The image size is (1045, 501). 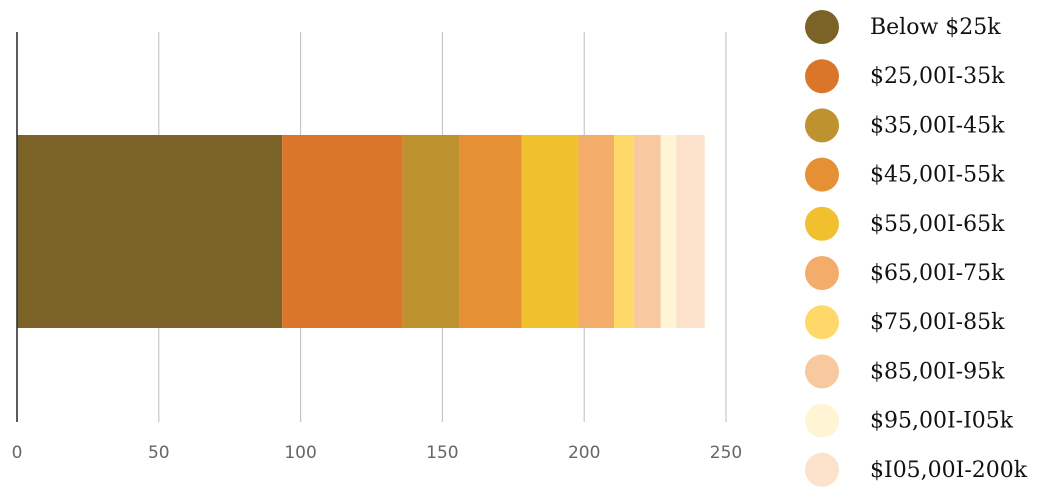 I want to click on x-tick-label: 150, so click(x=442, y=453).